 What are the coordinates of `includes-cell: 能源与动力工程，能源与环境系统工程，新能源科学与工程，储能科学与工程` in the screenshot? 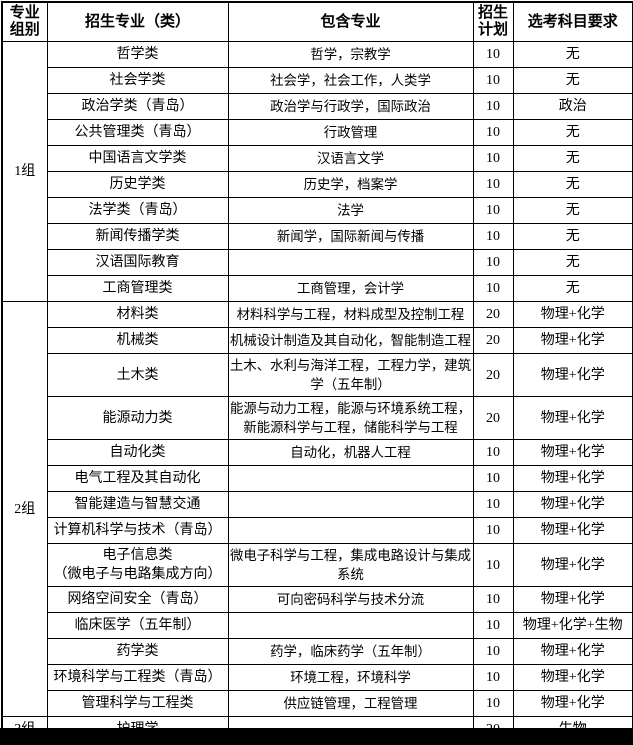 It's located at (350, 418).